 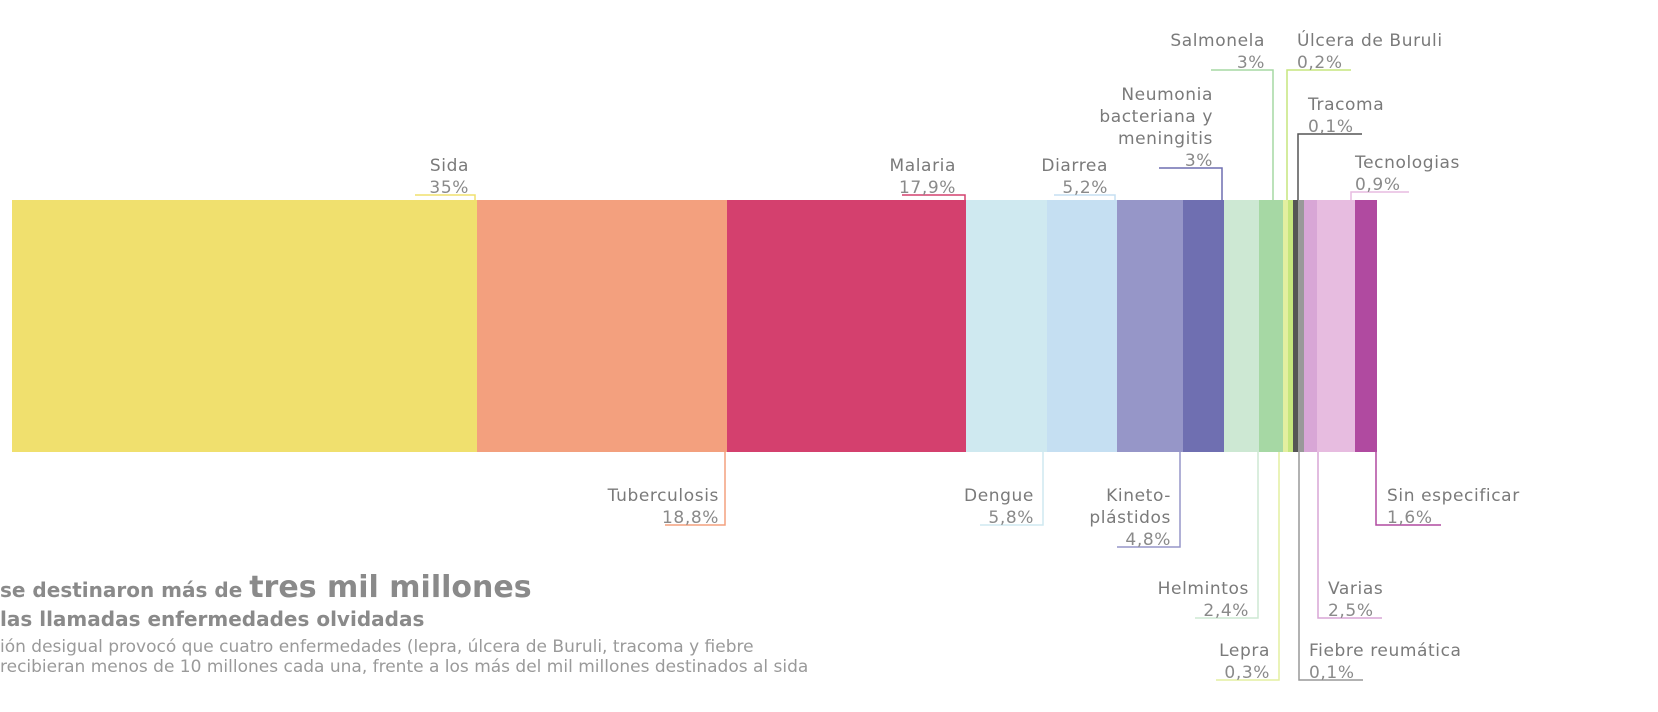 I want to click on caption-headline: se destinaron más de tres mil millones, so click(x=550, y=587).